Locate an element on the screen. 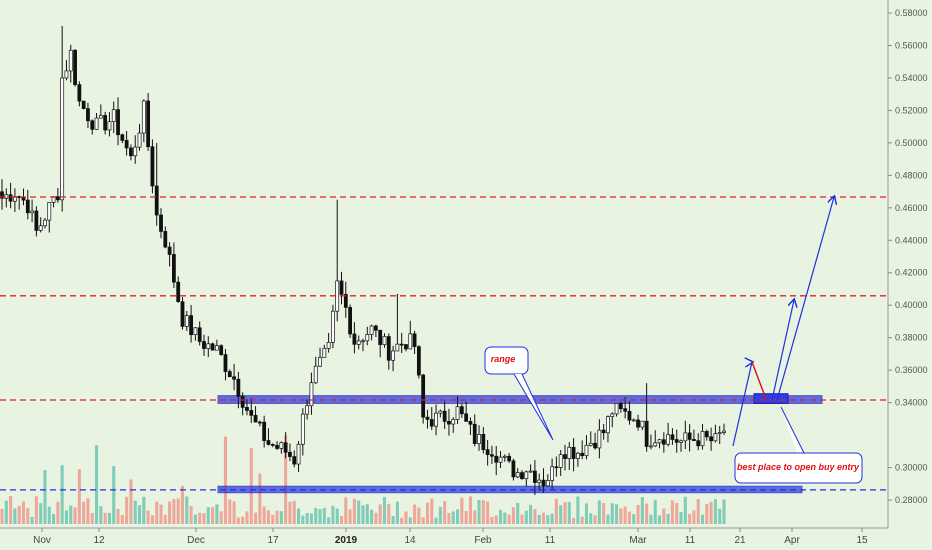 This screenshot has height=550, width=932. y-tick-label: 0.30000 is located at coordinates (911, 468).